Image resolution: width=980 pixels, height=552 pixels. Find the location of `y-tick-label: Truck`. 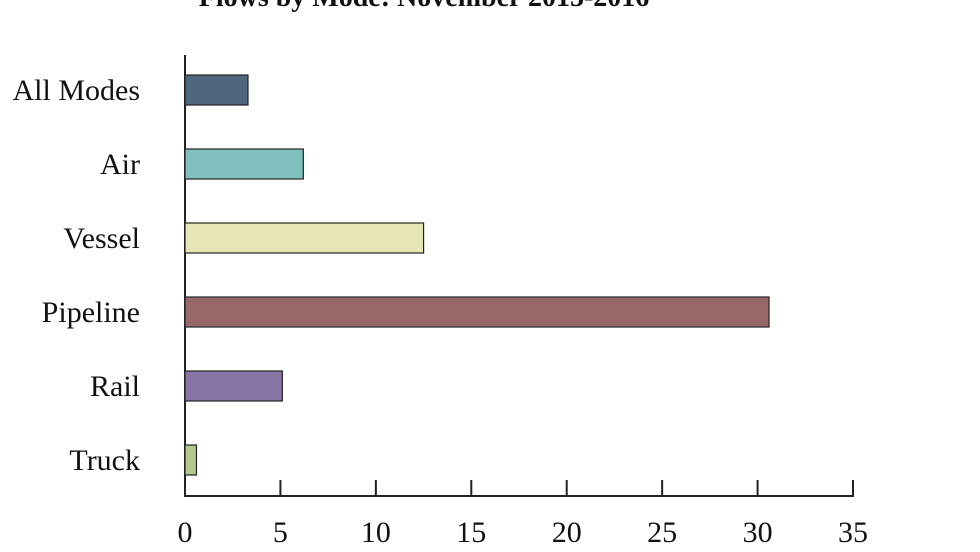

y-tick-label: Truck is located at coordinates (104, 460).